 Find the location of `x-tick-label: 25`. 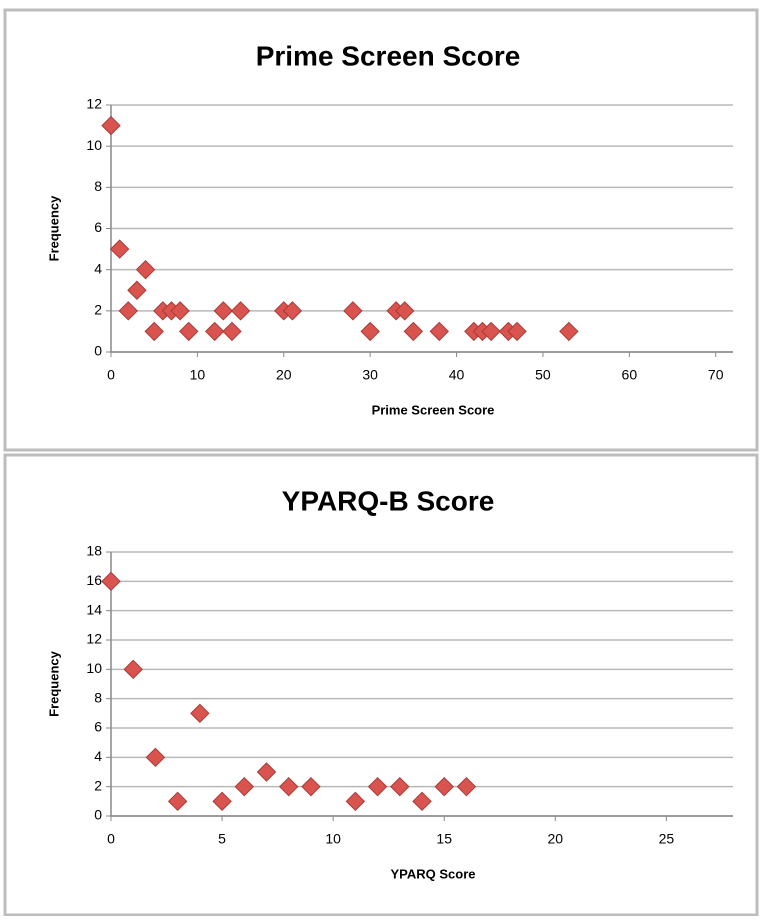

x-tick-label: 25 is located at coordinates (667, 839).